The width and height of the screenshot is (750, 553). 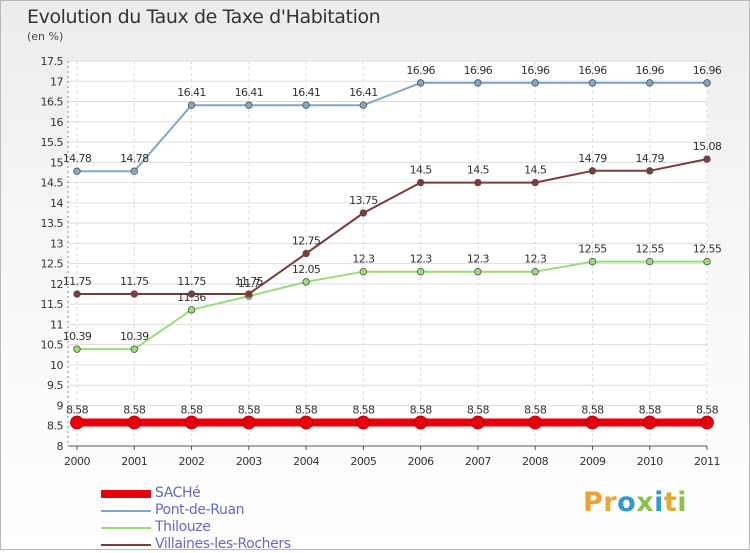 What do you see at coordinates (635, 502) in the screenshot?
I see `proxiti-logo: Proxiti` at bounding box center [635, 502].